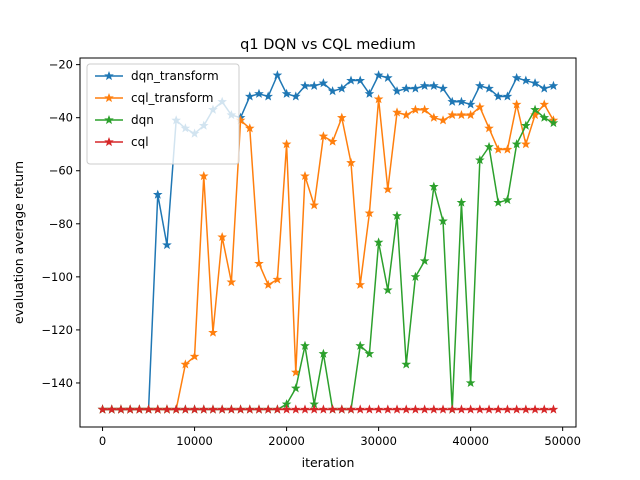  What do you see at coordinates (102, 441) in the screenshot?
I see `x-tick-label: 0` at bounding box center [102, 441].